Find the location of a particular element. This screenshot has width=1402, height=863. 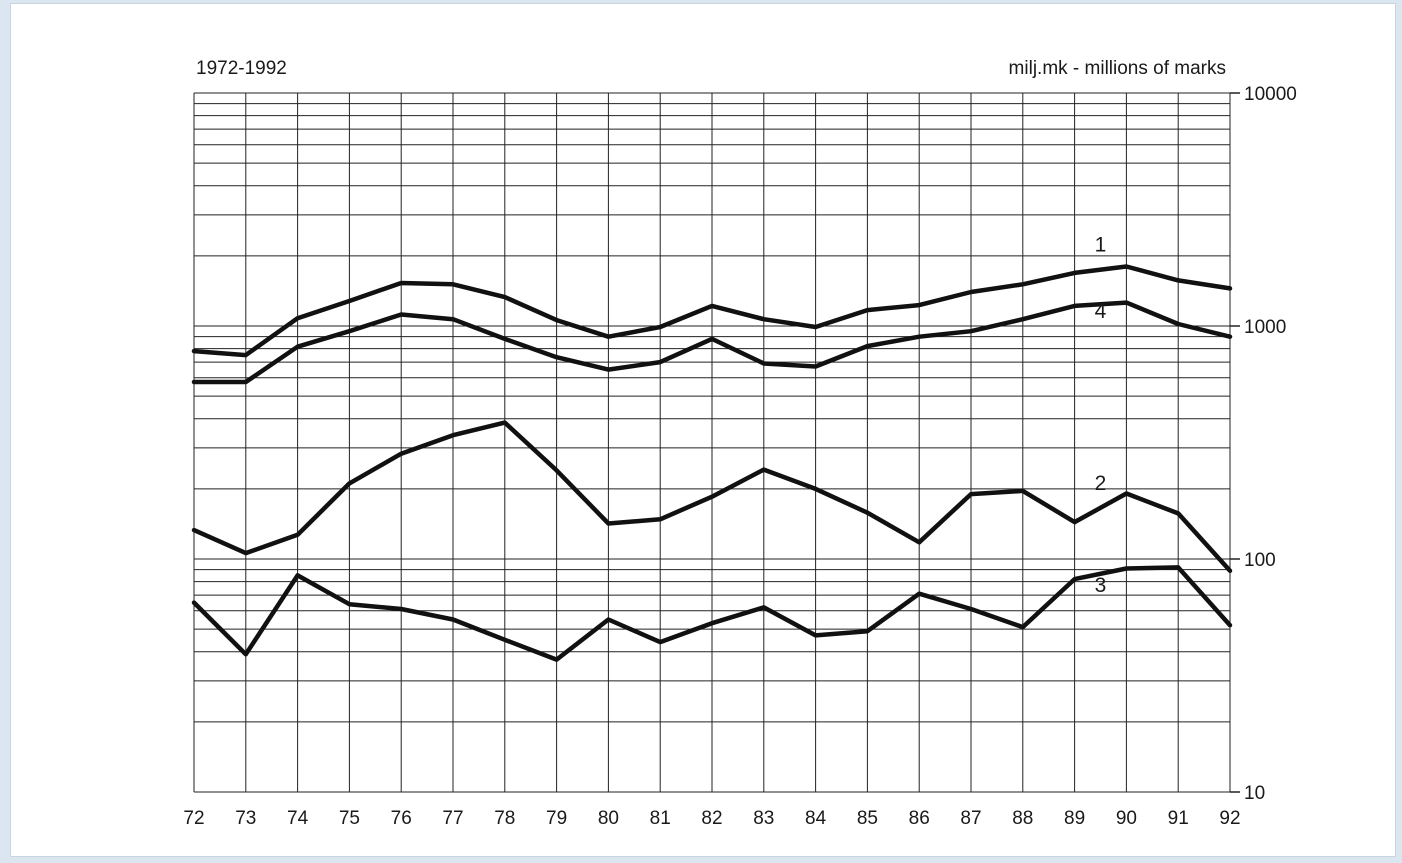

y-tick-label: 100 is located at coordinates (1260, 560).